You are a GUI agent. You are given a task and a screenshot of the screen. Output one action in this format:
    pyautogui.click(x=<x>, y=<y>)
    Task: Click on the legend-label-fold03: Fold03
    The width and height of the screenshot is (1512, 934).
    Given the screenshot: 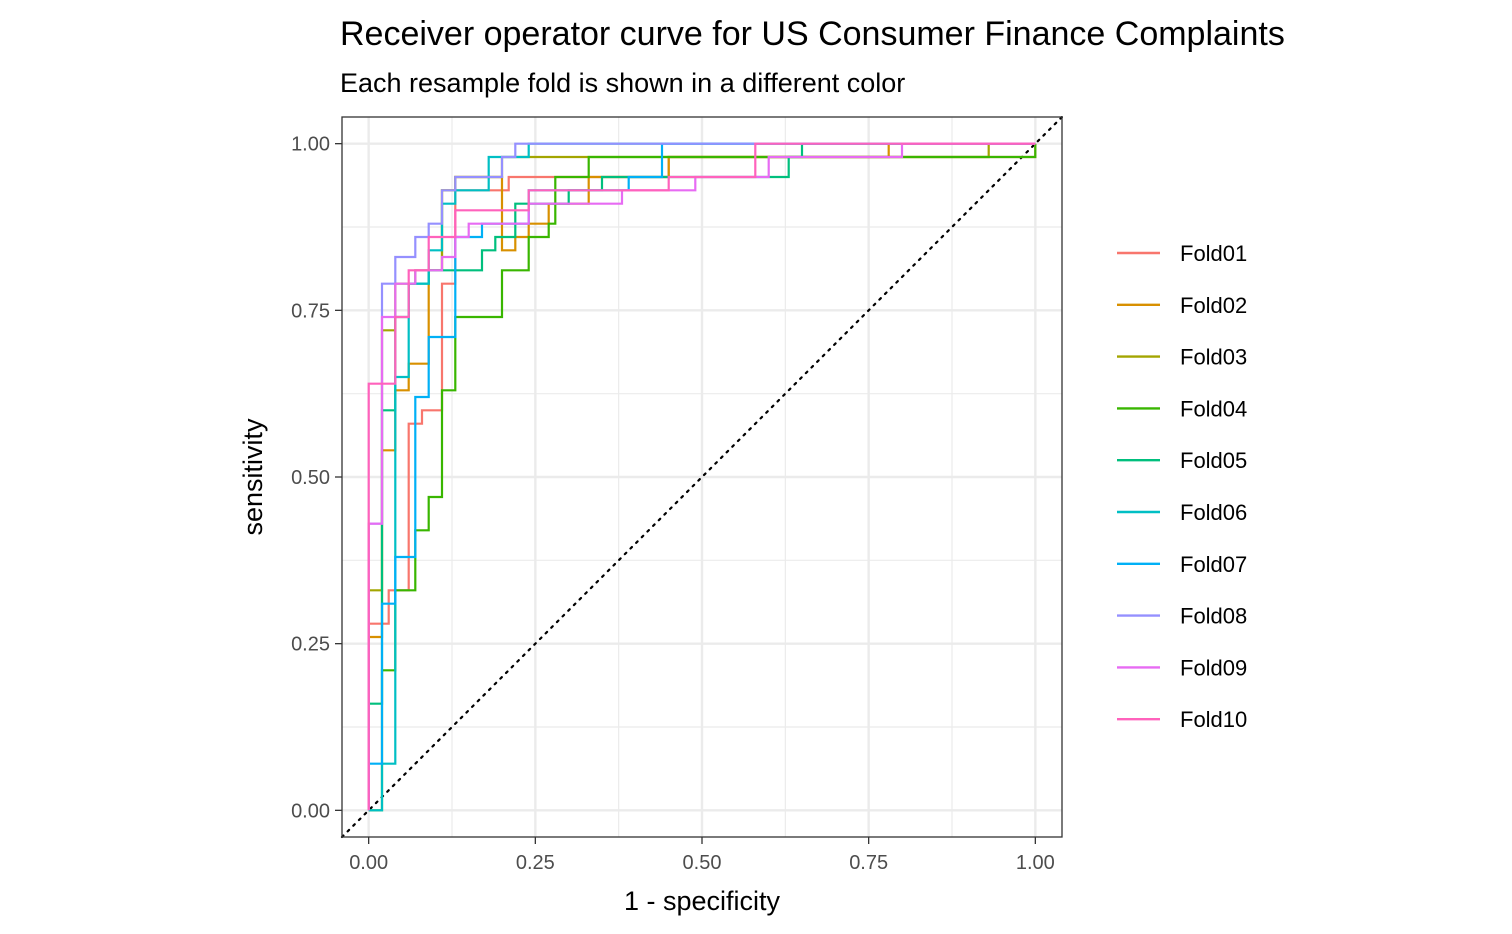 What is the action you would take?
    pyautogui.click(x=1213, y=357)
    